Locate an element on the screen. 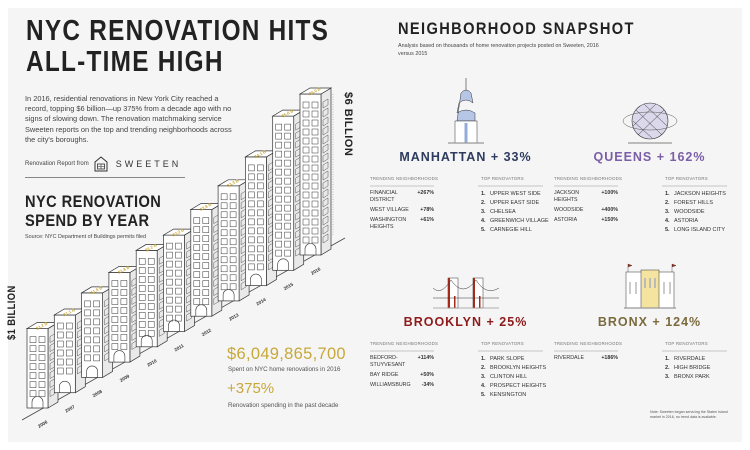  neighborhood-name: FINANCIAL DISTRICT is located at coordinates (384, 196).